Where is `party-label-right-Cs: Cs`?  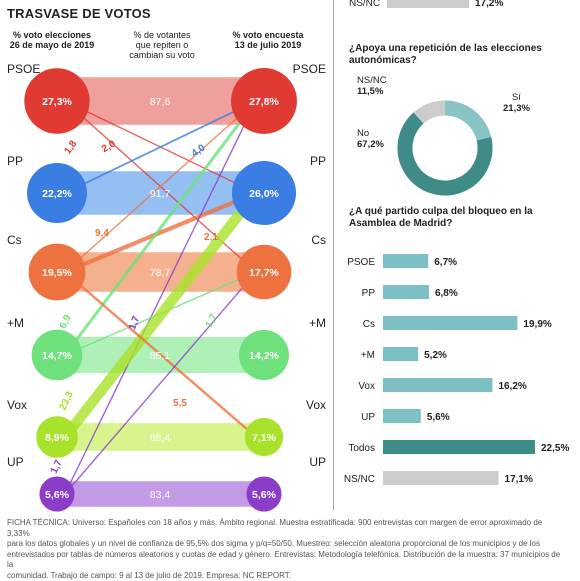 party-label-right-Cs: Cs is located at coordinates (318, 240).